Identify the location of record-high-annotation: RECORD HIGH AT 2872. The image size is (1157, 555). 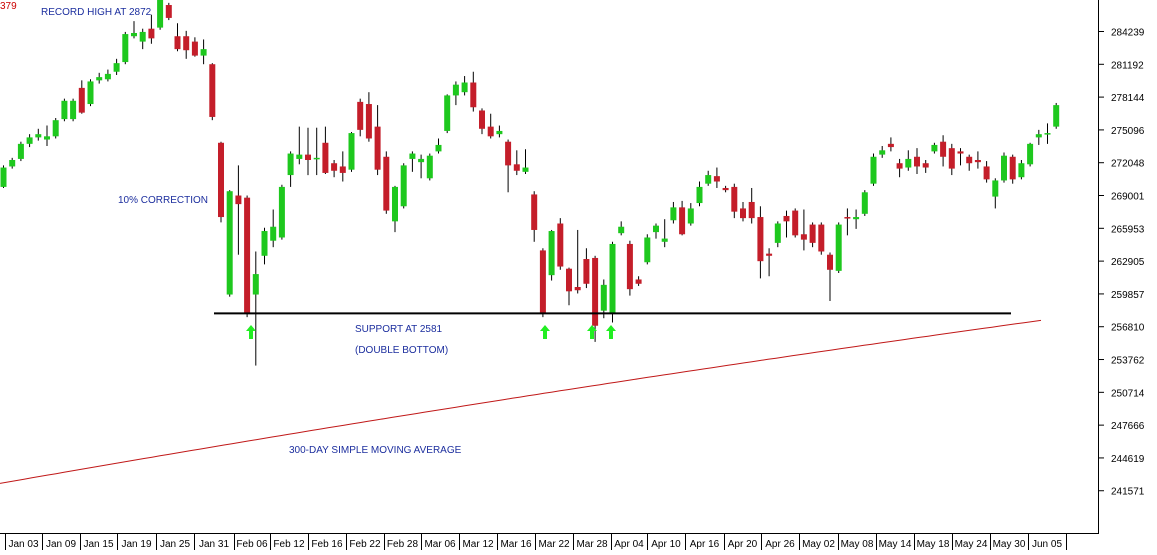
(96, 12).